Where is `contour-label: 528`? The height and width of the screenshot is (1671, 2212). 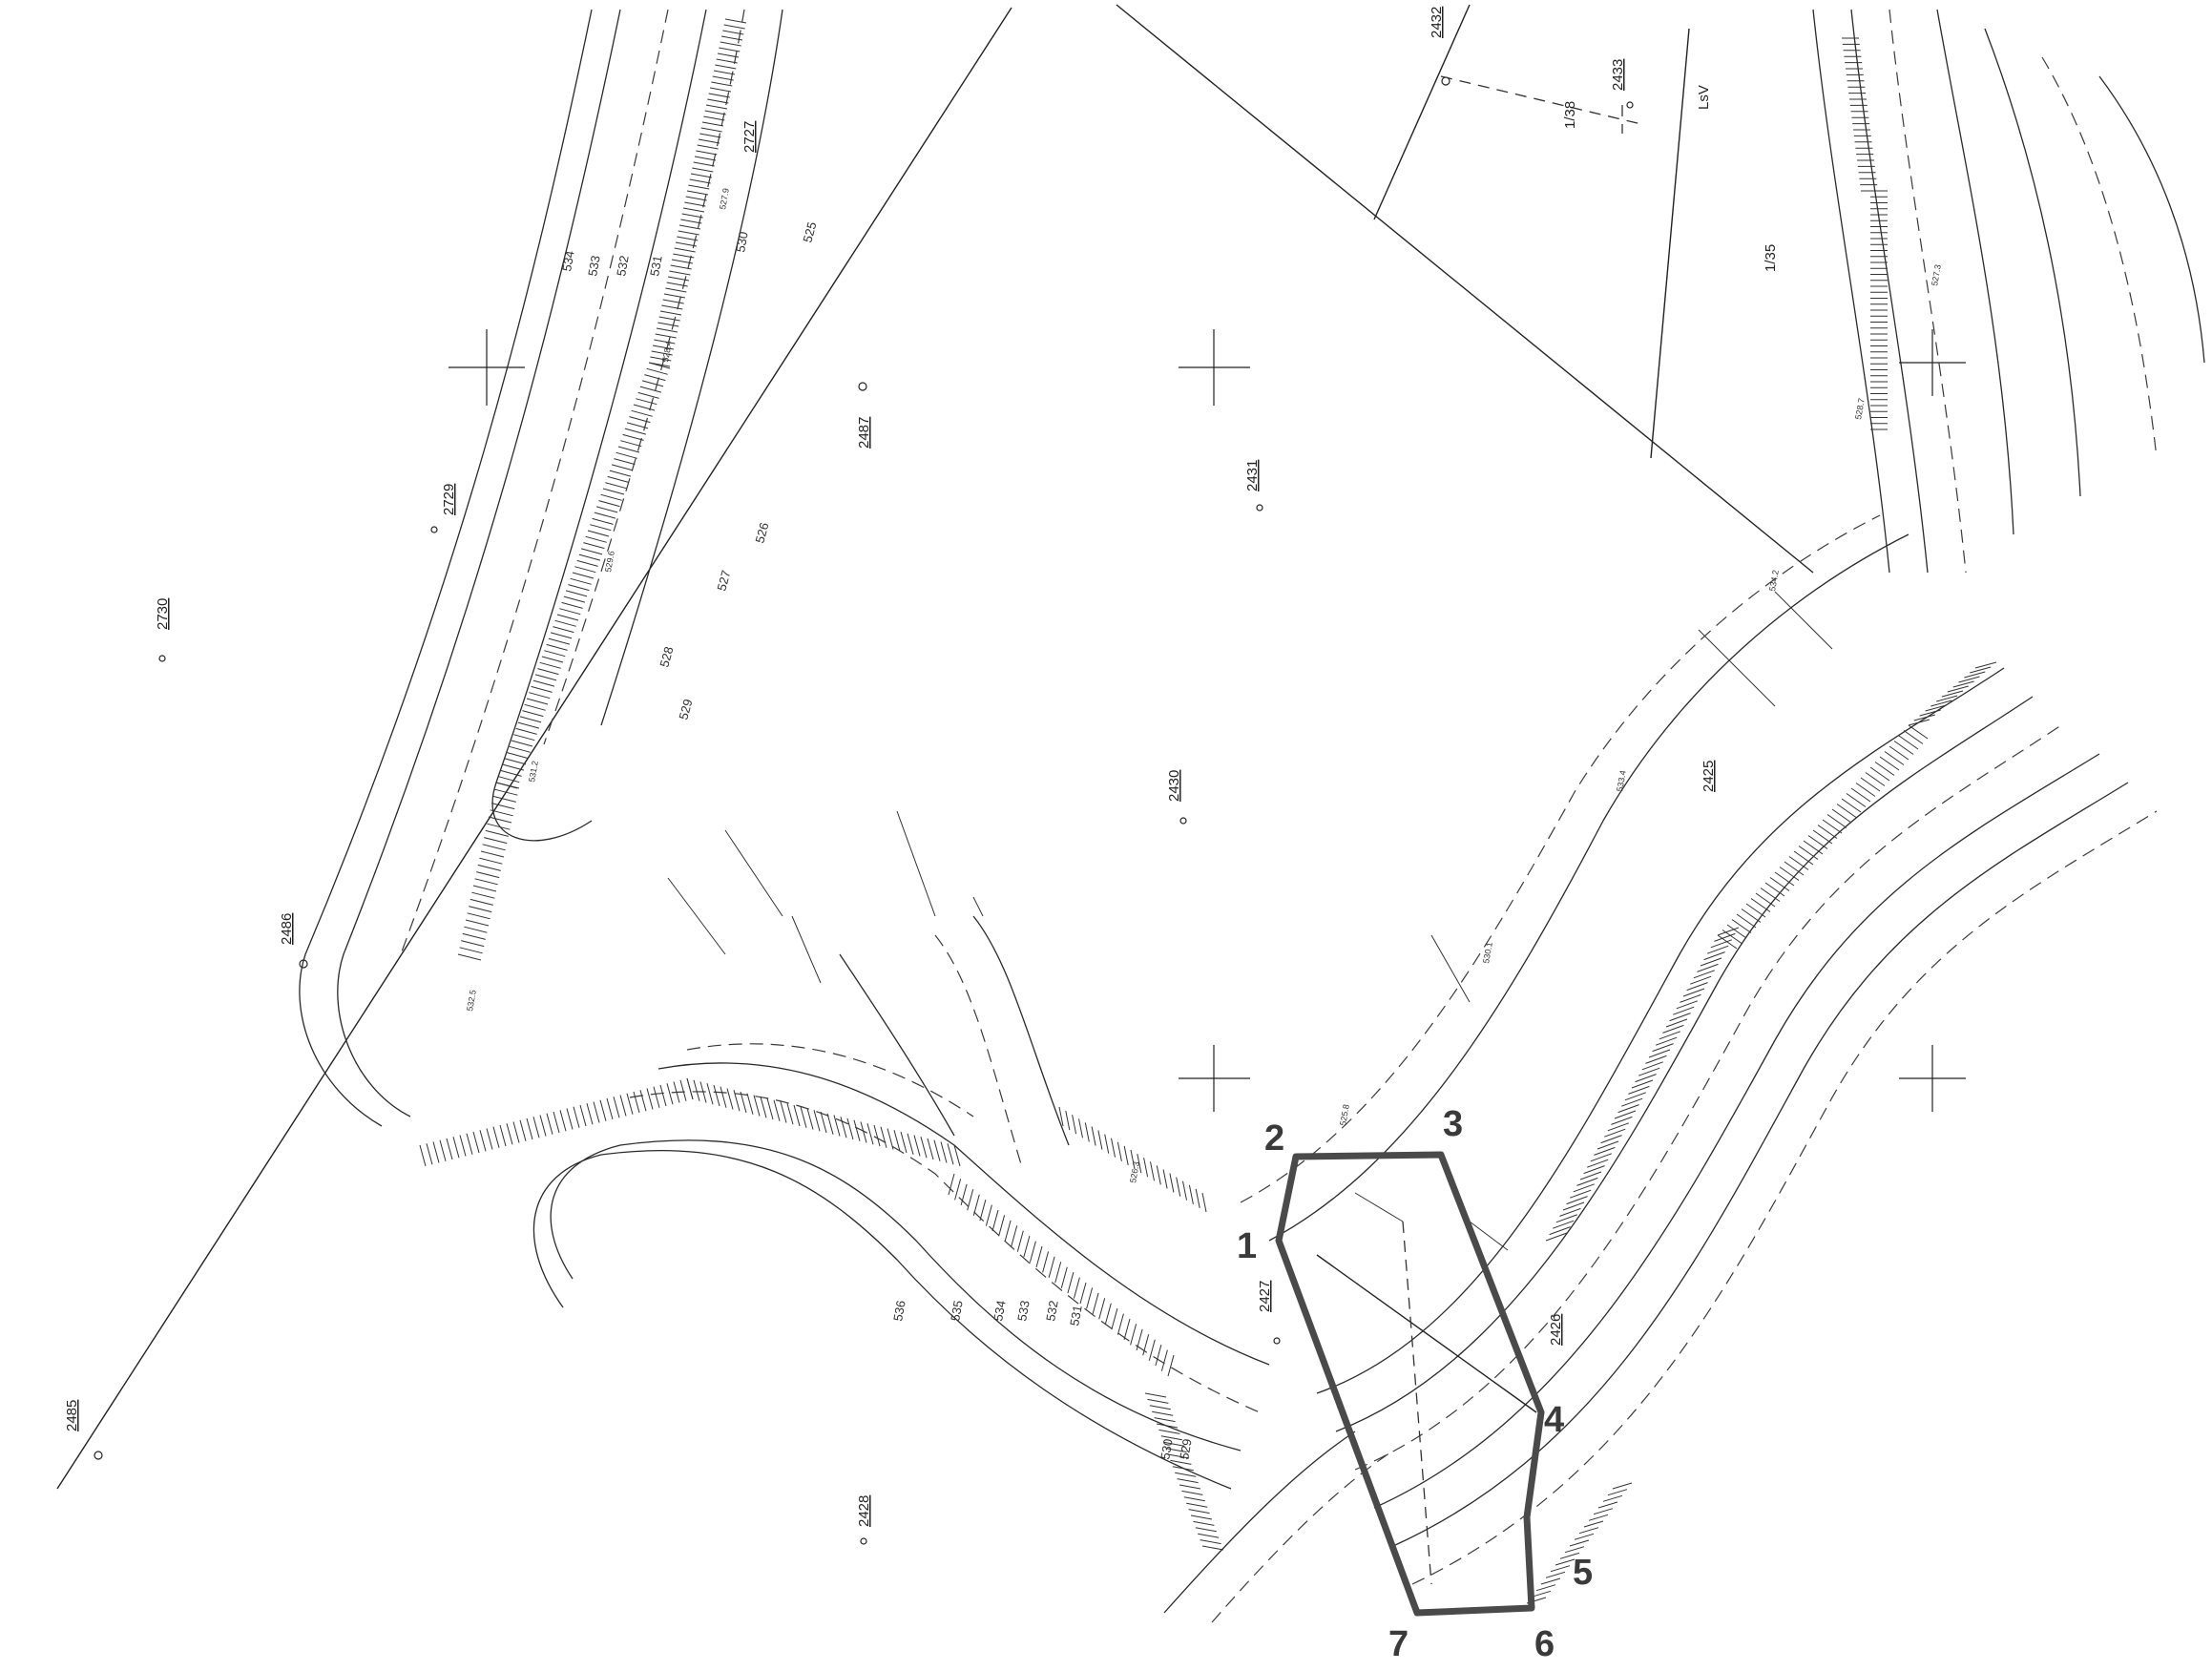
contour-label: 528 is located at coordinates (667, 657).